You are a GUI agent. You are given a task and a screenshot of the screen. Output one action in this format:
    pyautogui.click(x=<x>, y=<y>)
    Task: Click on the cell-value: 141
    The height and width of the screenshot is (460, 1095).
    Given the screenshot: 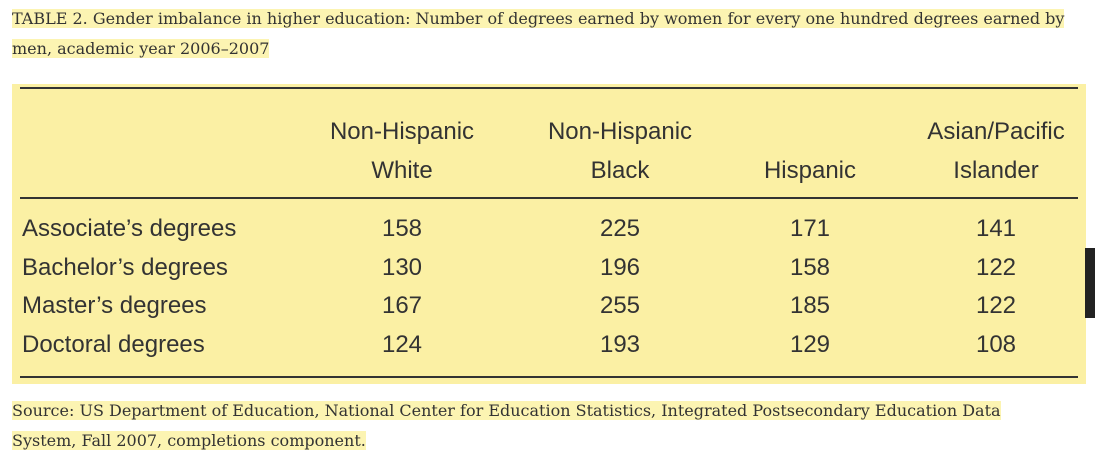 What is the action you would take?
    pyautogui.click(x=996, y=228)
    